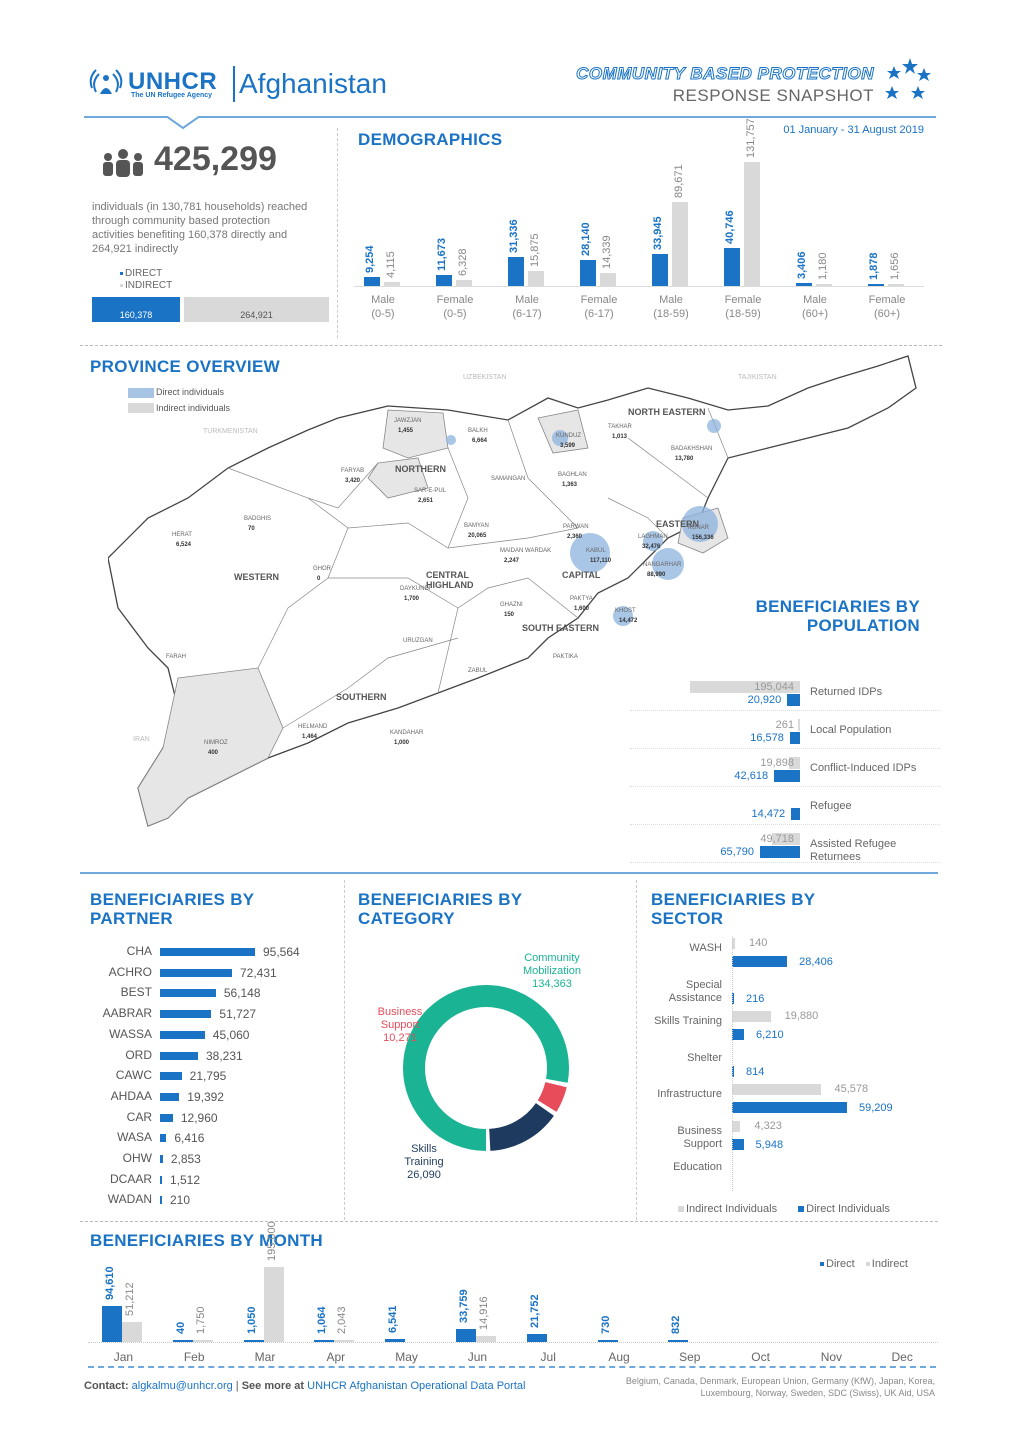 This screenshot has width=1024, height=1449. I want to click on demo-sublabel-5: (18-59), so click(743, 314).